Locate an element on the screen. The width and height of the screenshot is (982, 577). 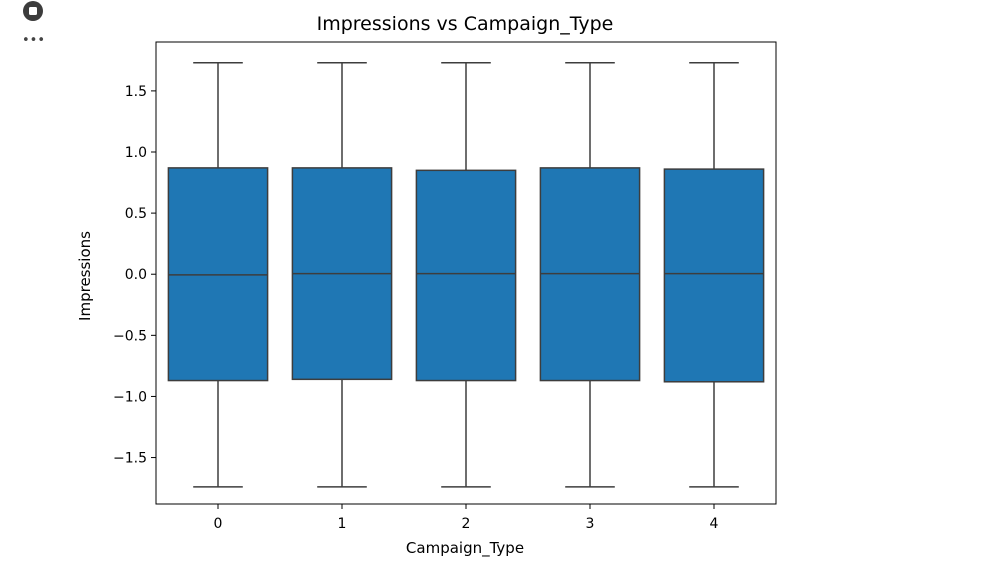
stop-circle-icon is located at coordinates (33, 11).